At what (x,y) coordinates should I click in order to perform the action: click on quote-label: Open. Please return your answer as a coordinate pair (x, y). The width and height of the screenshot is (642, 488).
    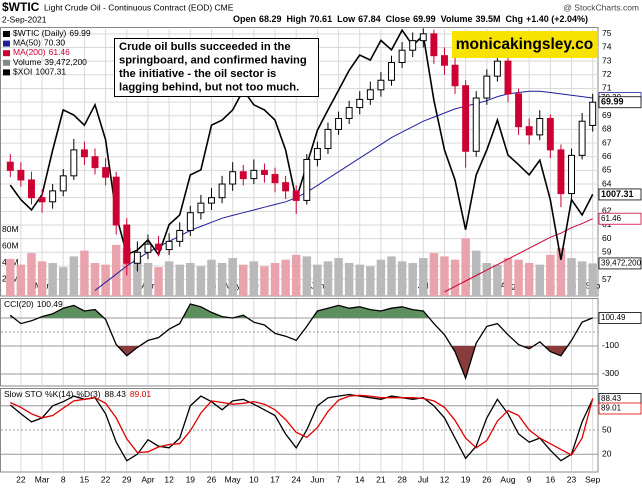
    Looking at the image, I should click on (244, 19).